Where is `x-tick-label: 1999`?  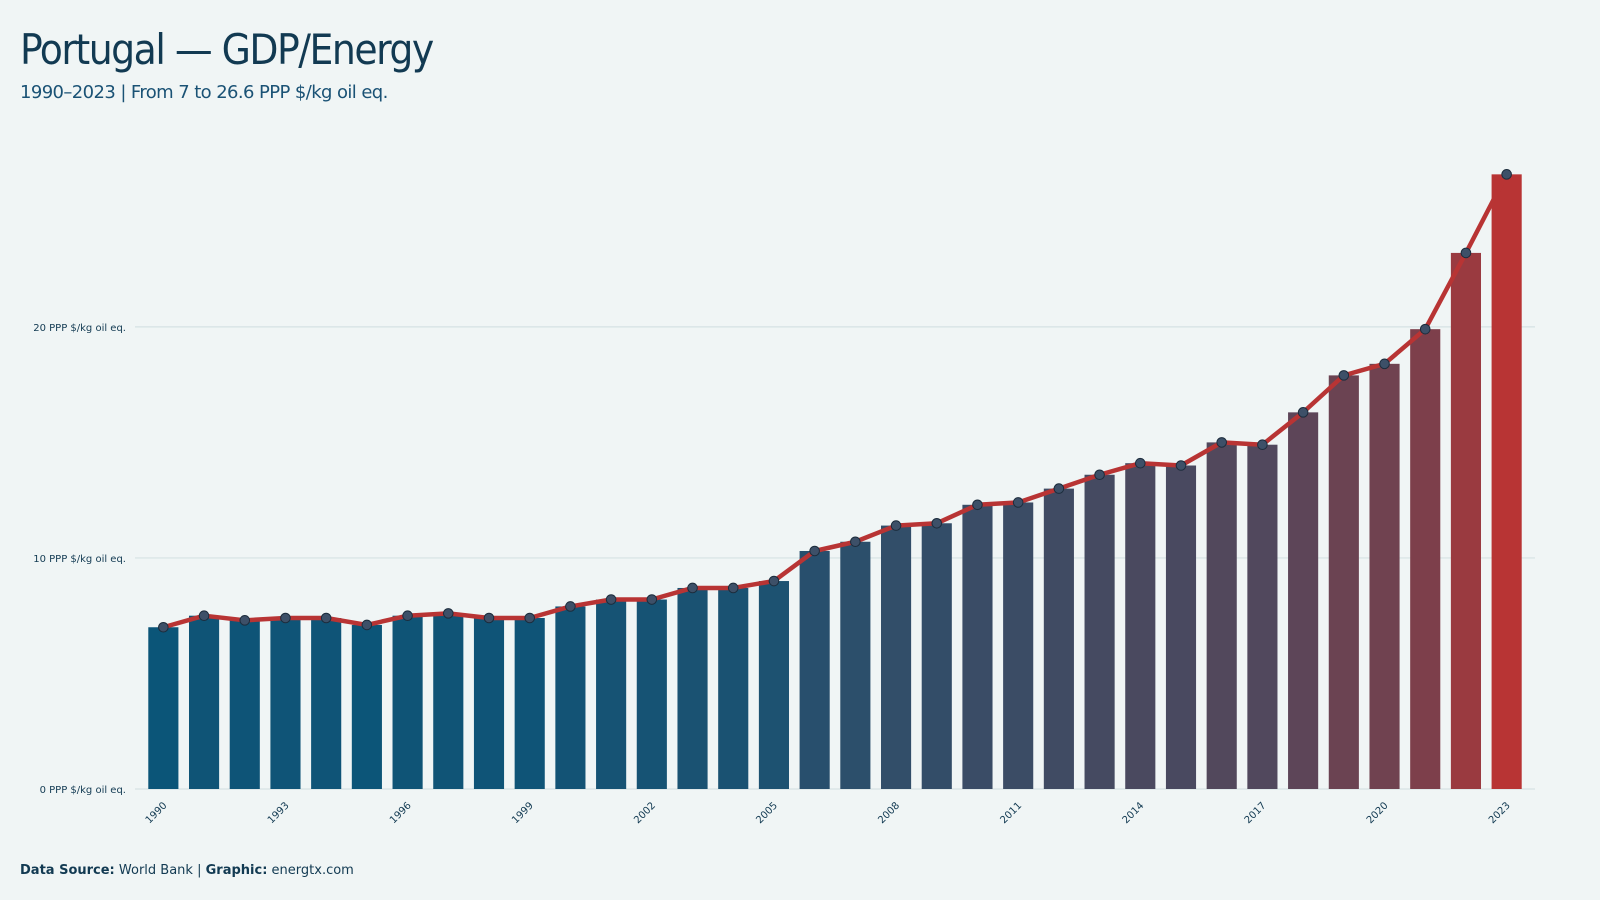 x-tick-label: 1999 is located at coordinates (523, 813).